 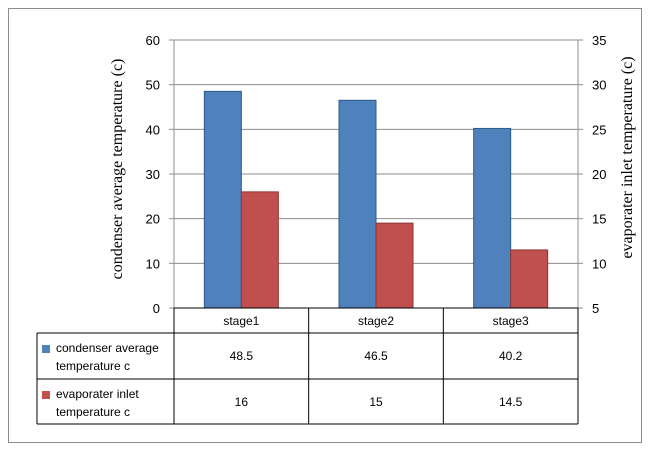 I want to click on y-left-tick-label: 40, so click(x=153, y=129).